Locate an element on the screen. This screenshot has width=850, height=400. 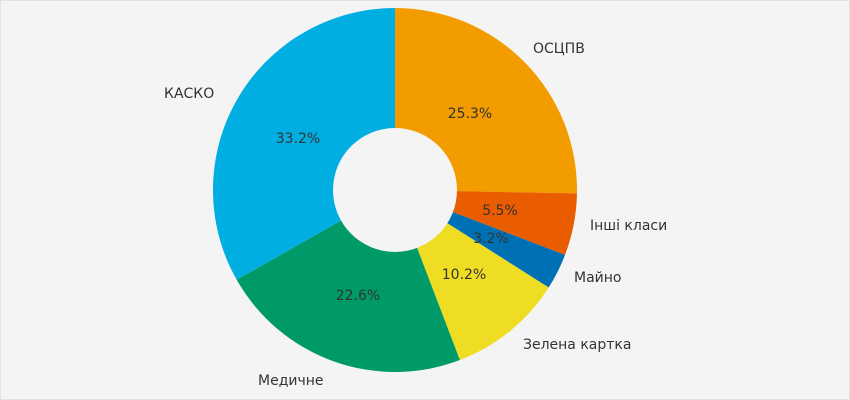
pct-label-medychne: 22.6% is located at coordinates (358, 296).